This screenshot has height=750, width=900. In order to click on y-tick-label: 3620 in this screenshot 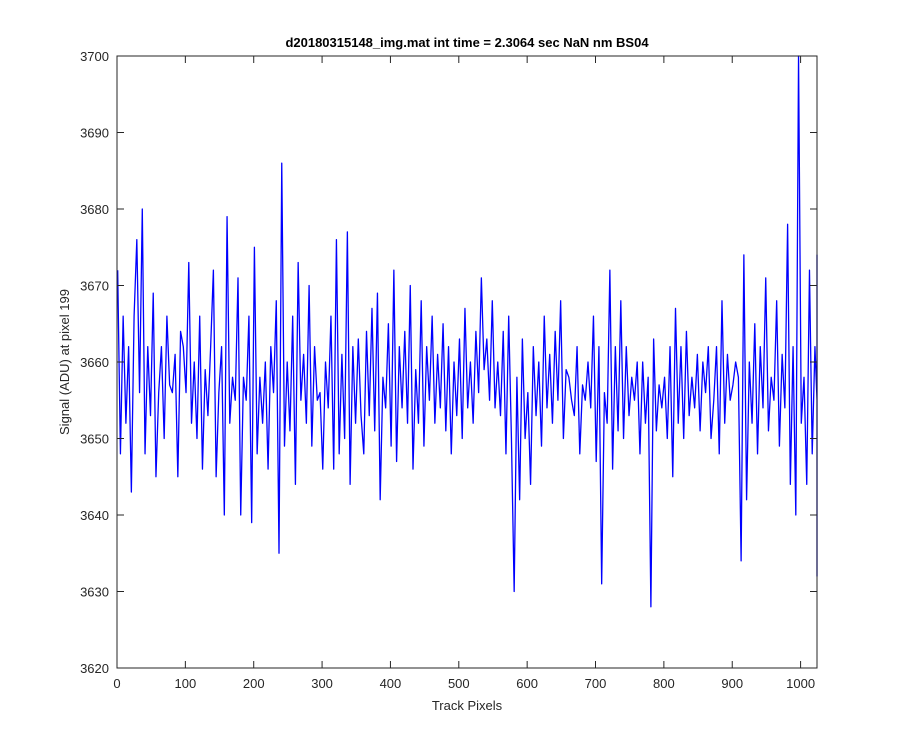, I will do `click(94, 668)`.